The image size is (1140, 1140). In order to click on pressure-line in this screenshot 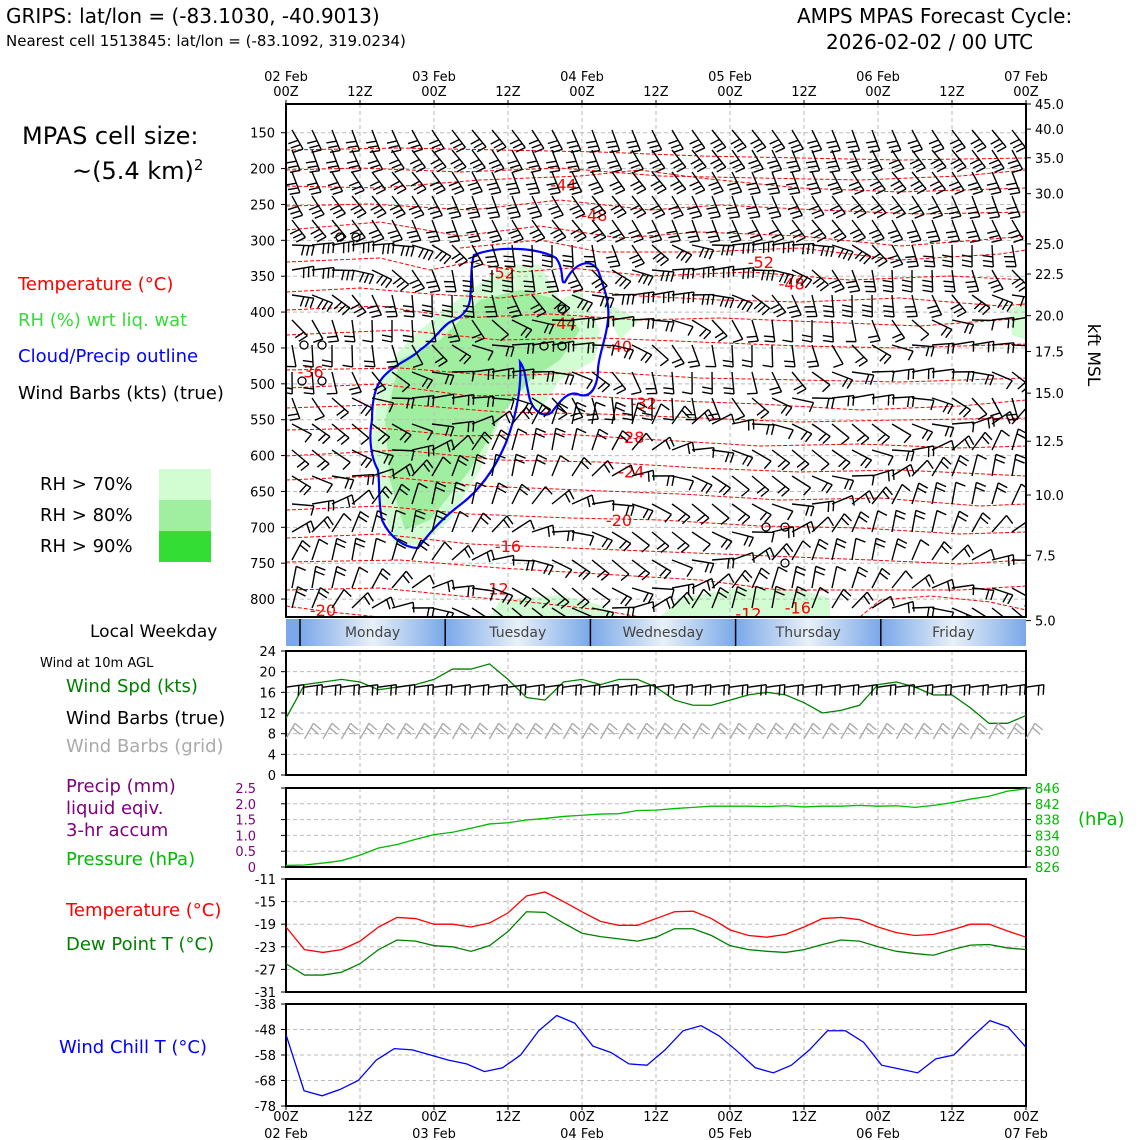, I will do `click(656, 827)`.